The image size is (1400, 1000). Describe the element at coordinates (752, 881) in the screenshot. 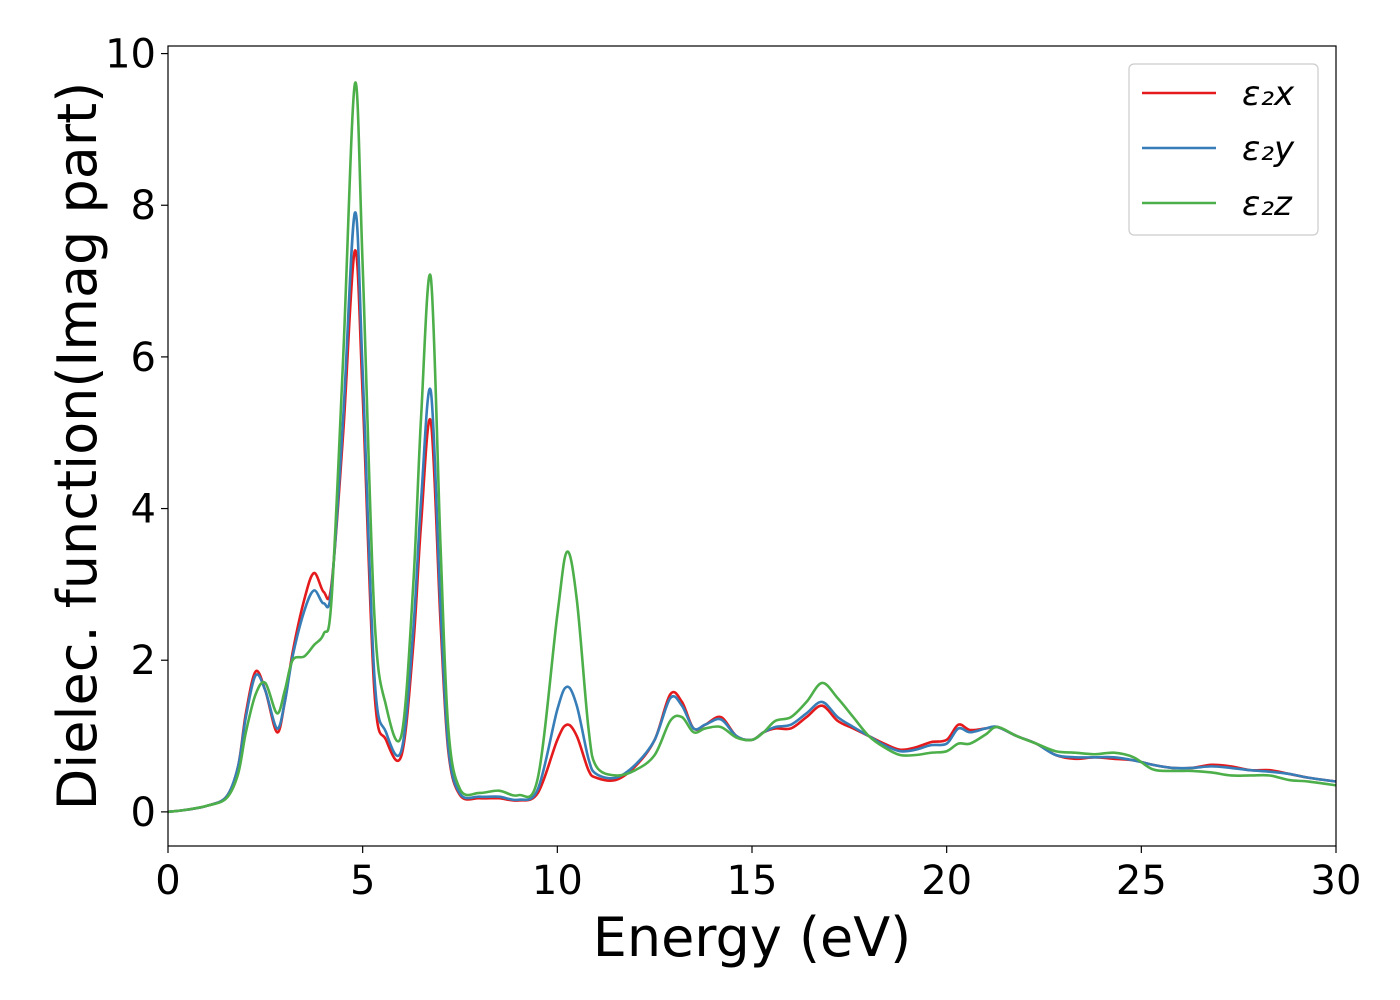

I see `x-tick-label: 15` at that location.